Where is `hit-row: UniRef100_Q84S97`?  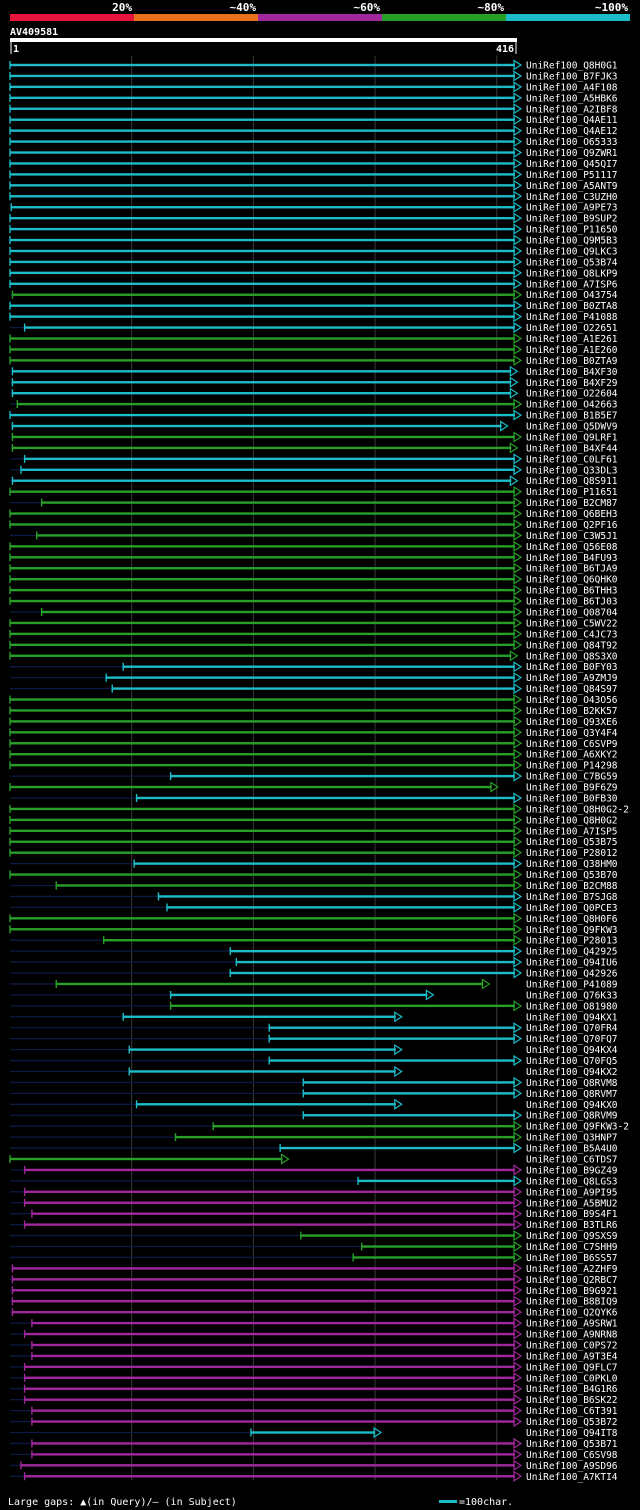
hit-row: UniRef100_Q84S97 is located at coordinates (314, 688).